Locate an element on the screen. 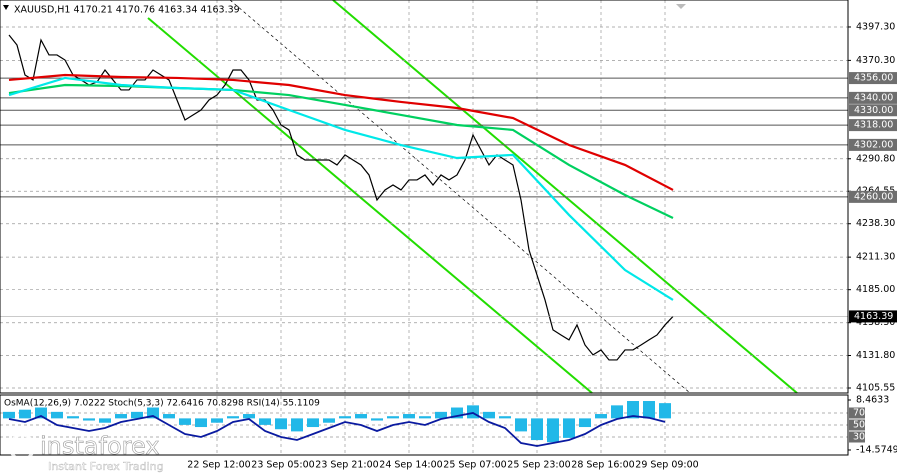 Image resolution: width=897 pixels, height=476 pixels. y-tick-label: 4370.30 is located at coordinates (875, 60).